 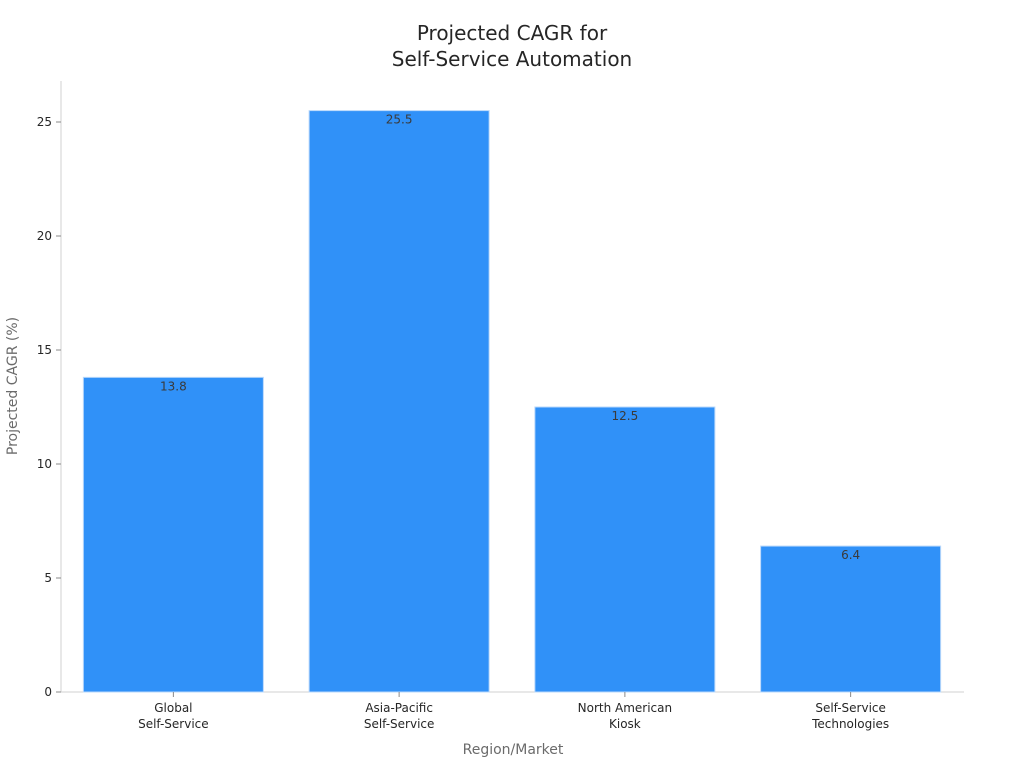 I want to click on chart-title-line-2: Self-Service Automation, so click(x=512, y=59).